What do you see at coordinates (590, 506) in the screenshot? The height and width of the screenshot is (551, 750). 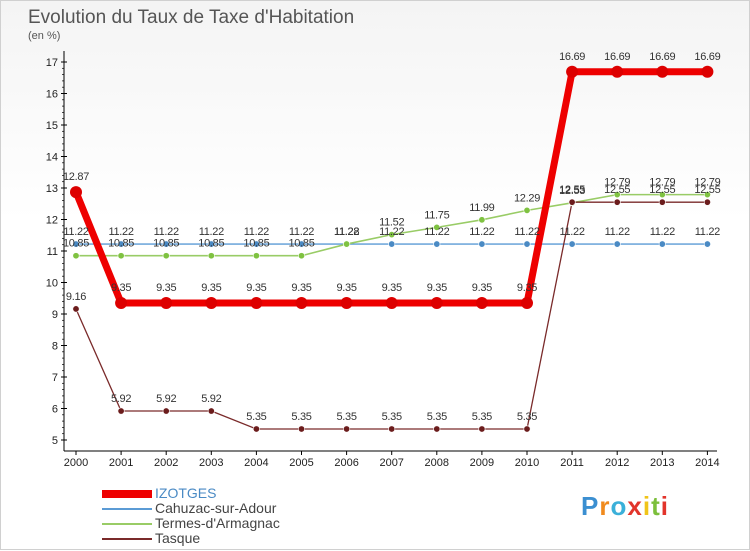 I see `logo-letter: P` at bounding box center [590, 506].